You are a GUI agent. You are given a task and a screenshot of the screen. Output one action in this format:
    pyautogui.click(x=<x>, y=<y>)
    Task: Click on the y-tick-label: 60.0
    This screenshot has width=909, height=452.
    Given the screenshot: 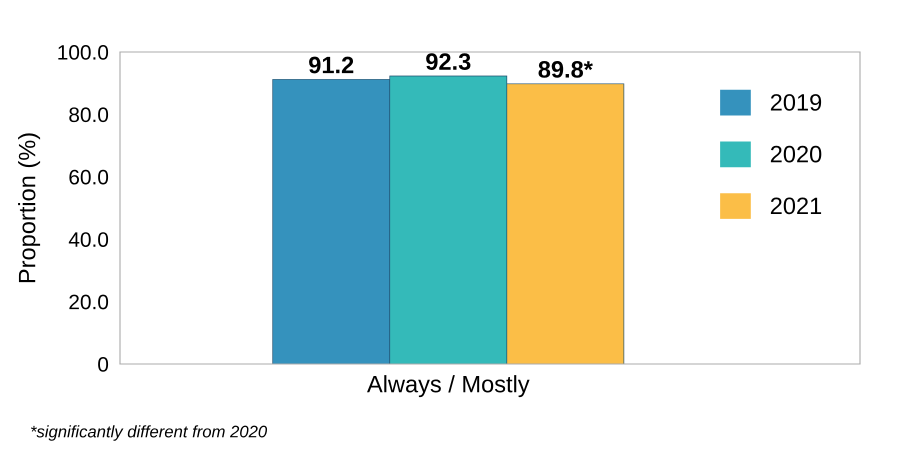 What is the action you would take?
    pyautogui.click(x=88, y=177)
    